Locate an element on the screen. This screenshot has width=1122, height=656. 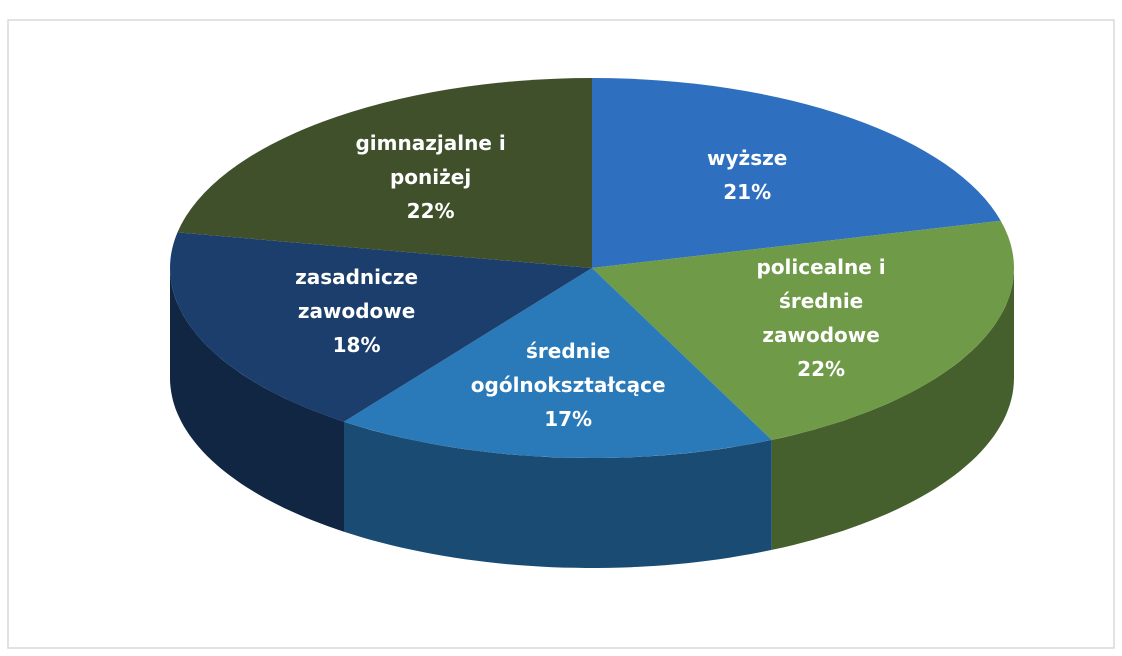
slice-label: zasadnicze zawodowe 18% is located at coordinates (357, 311).